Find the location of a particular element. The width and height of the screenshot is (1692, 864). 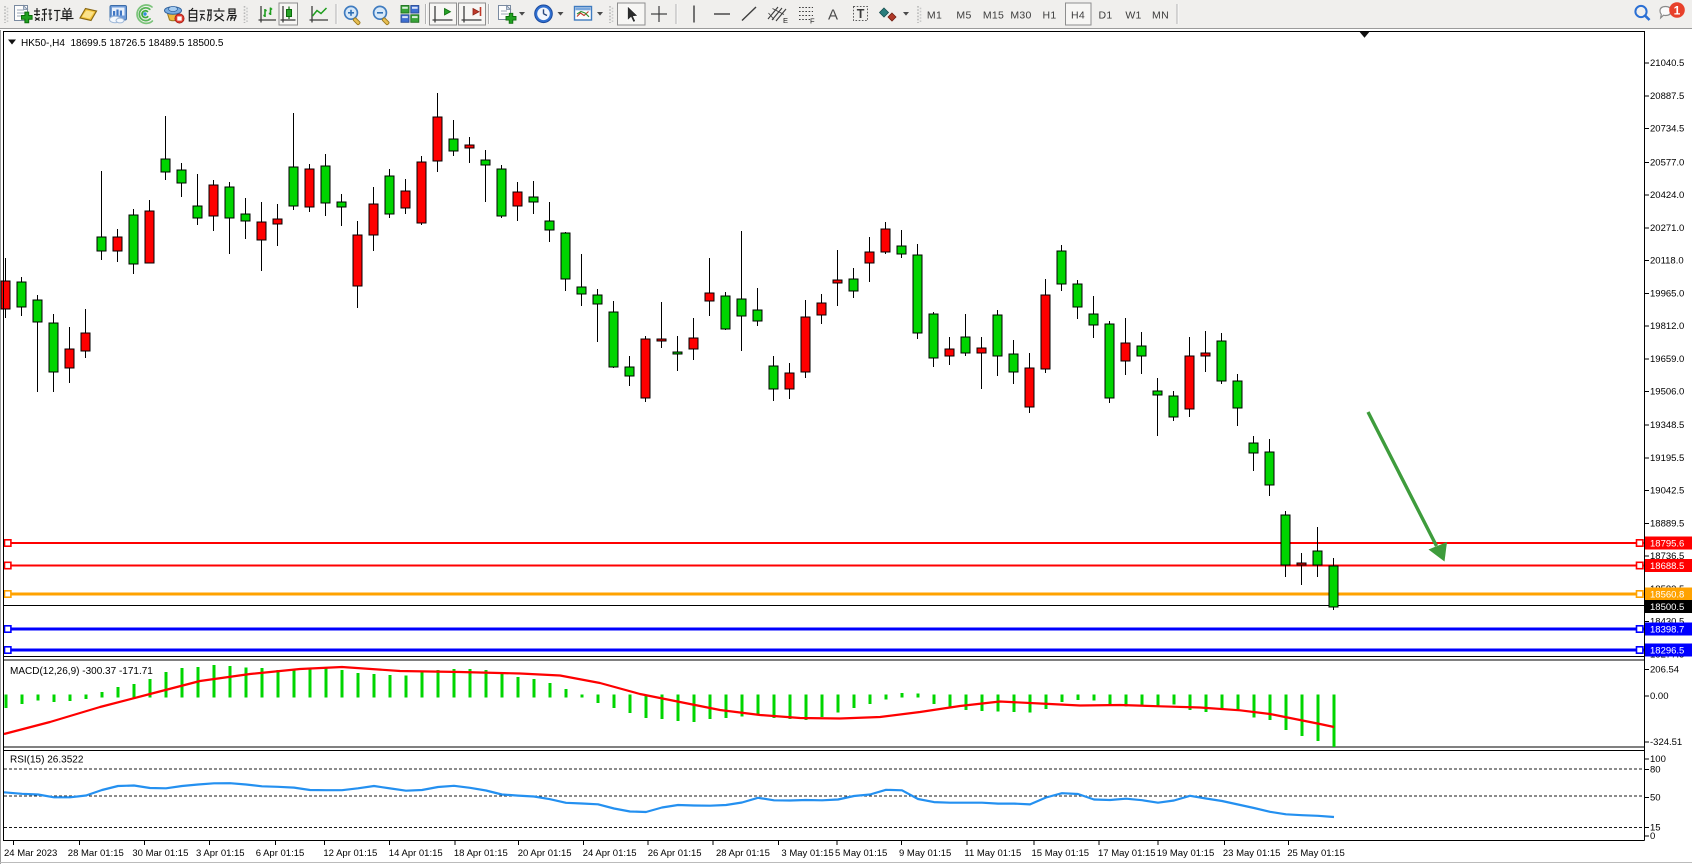

svg-text: 15 is located at coordinates (1655, 827).